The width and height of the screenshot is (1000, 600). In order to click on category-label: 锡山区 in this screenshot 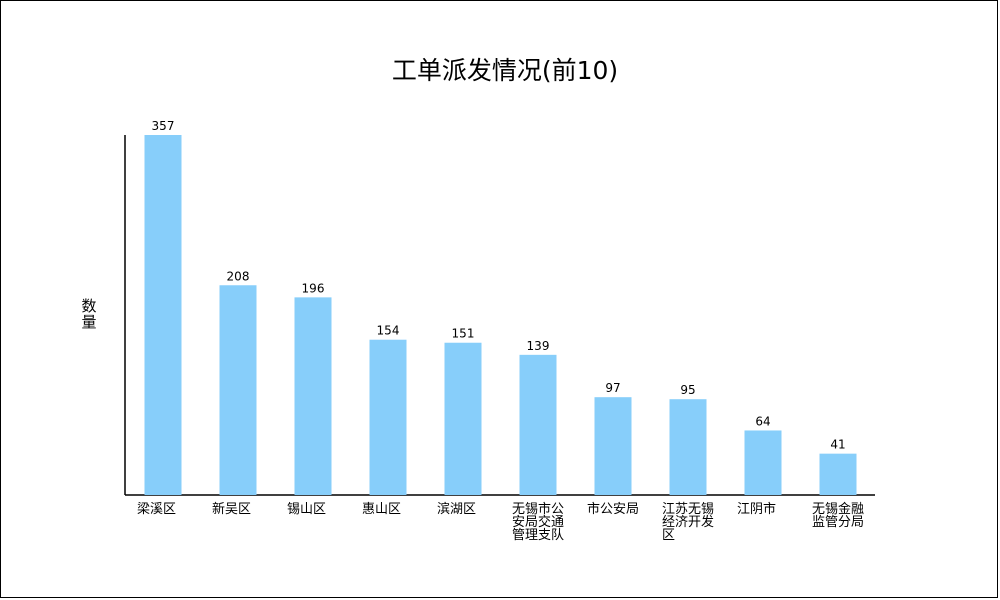, I will do `click(306, 509)`.